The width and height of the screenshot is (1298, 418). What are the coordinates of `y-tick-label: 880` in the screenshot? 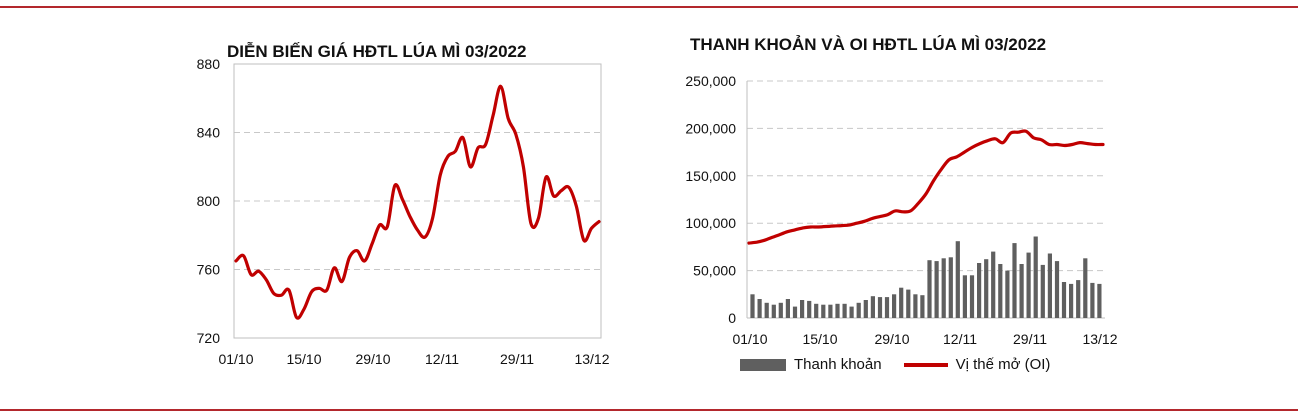 It's located at (209, 64).